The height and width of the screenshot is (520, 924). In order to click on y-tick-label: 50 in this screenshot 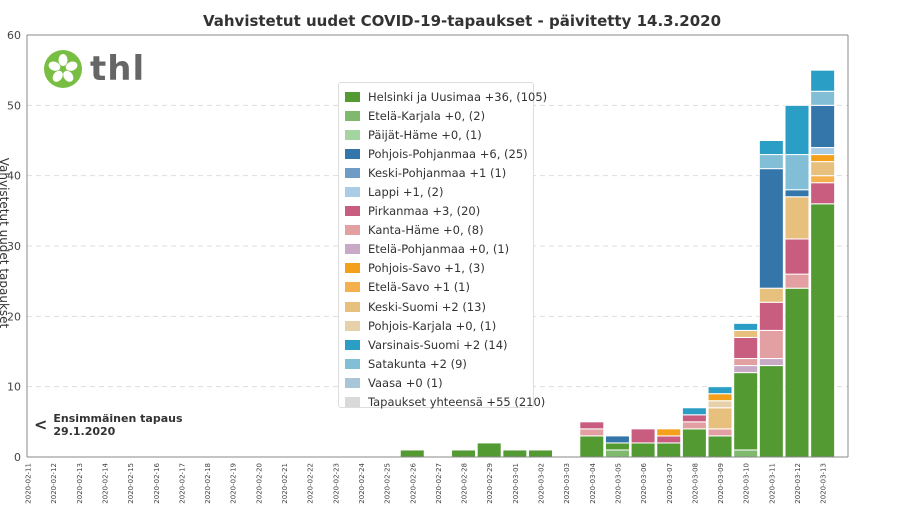, I will do `click(14, 105)`.